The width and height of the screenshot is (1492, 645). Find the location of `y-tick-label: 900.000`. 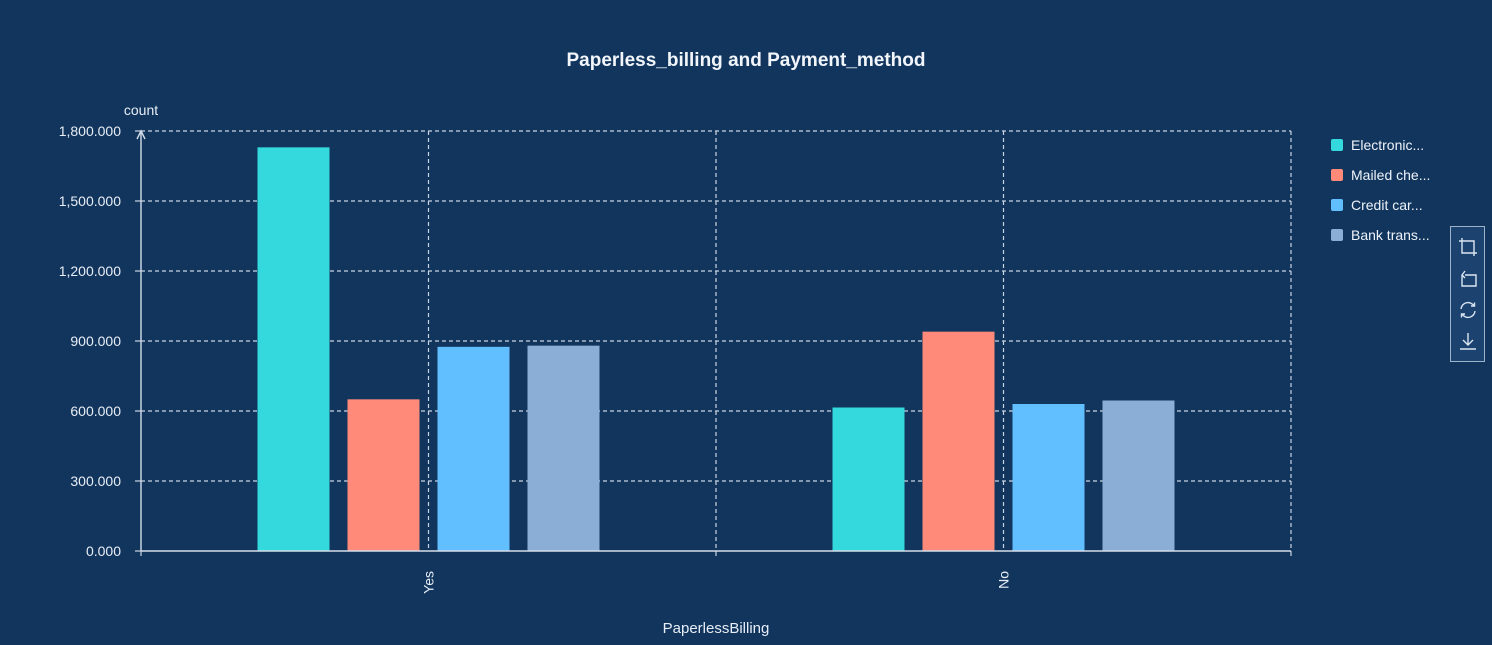

y-tick-label: 900.000 is located at coordinates (95, 341).